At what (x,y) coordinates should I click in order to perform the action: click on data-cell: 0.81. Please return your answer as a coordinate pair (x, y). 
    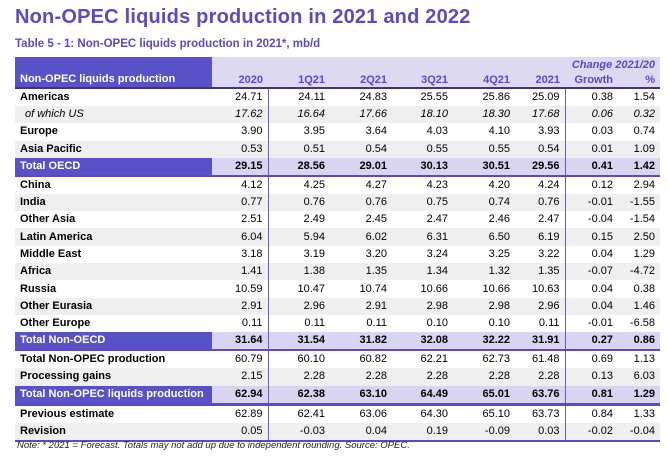
    Looking at the image, I should click on (591, 395).